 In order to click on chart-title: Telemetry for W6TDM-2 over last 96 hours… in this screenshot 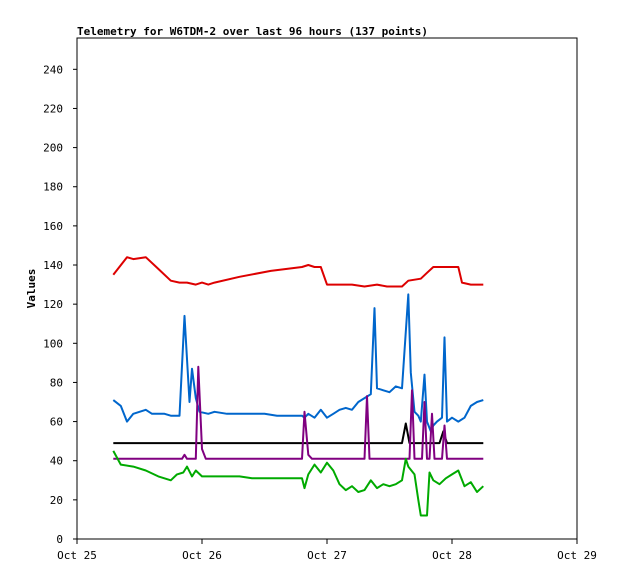, I will do `click(252, 31)`.